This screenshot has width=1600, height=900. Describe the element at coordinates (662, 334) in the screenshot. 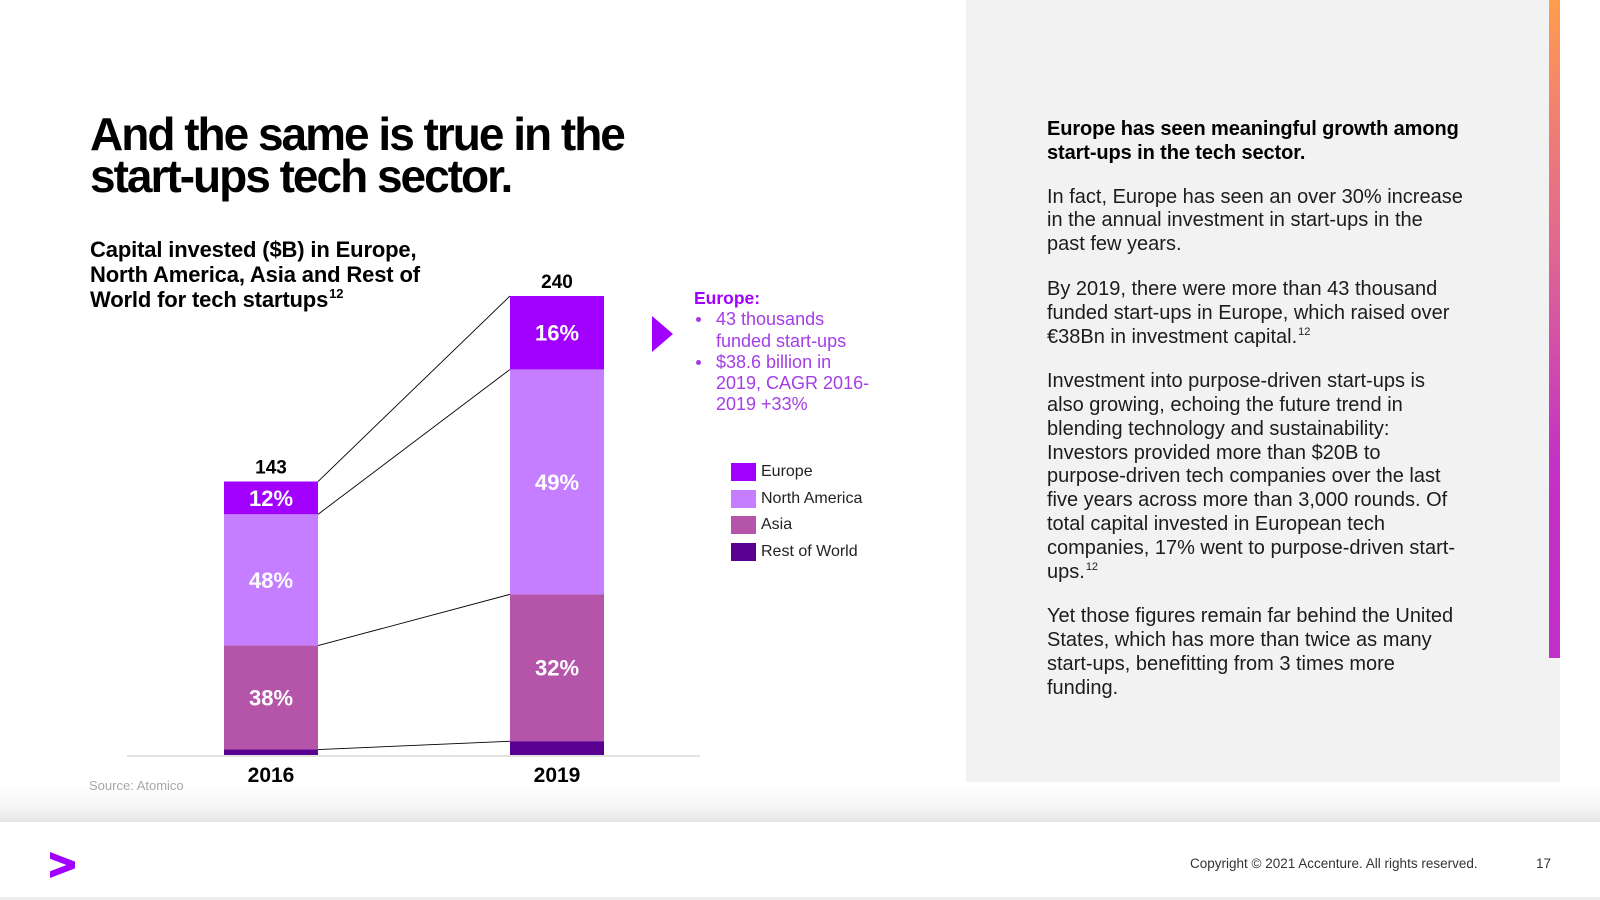

I see `triangle-right-icon` at that location.